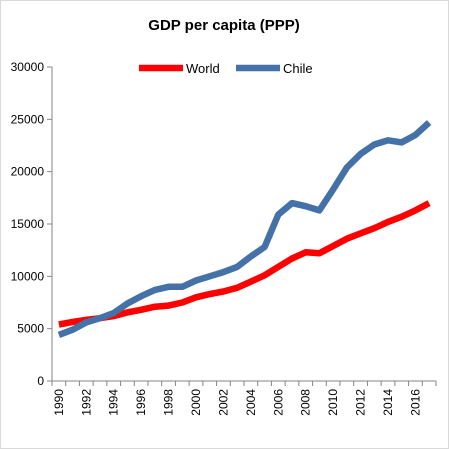 The image size is (449, 449). What do you see at coordinates (28, 224) in the screenshot?
I see `y-tick-label: 15000` at bounding box center [28, 224].